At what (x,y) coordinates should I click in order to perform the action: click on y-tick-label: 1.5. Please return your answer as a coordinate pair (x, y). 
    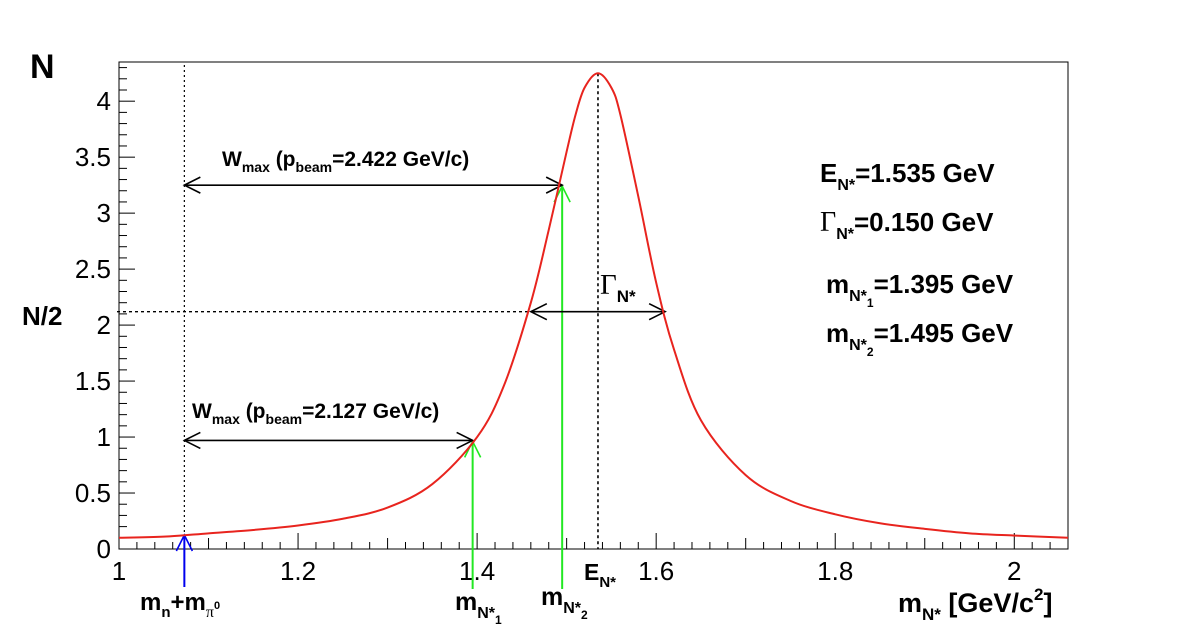
    Looking at the image, I should click on (93, 381).